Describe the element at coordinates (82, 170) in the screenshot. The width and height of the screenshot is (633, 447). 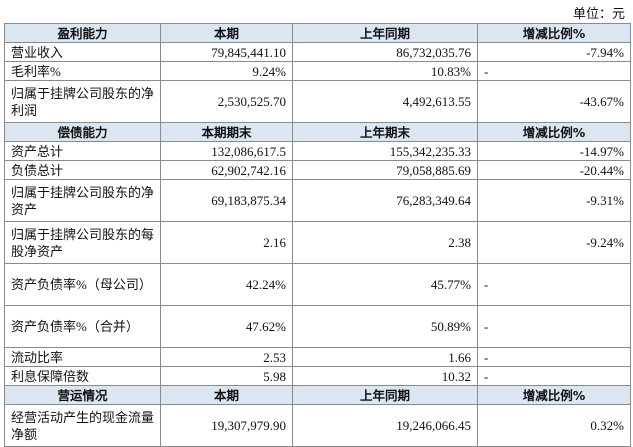
I see `row-label: 负债总计` at that location.